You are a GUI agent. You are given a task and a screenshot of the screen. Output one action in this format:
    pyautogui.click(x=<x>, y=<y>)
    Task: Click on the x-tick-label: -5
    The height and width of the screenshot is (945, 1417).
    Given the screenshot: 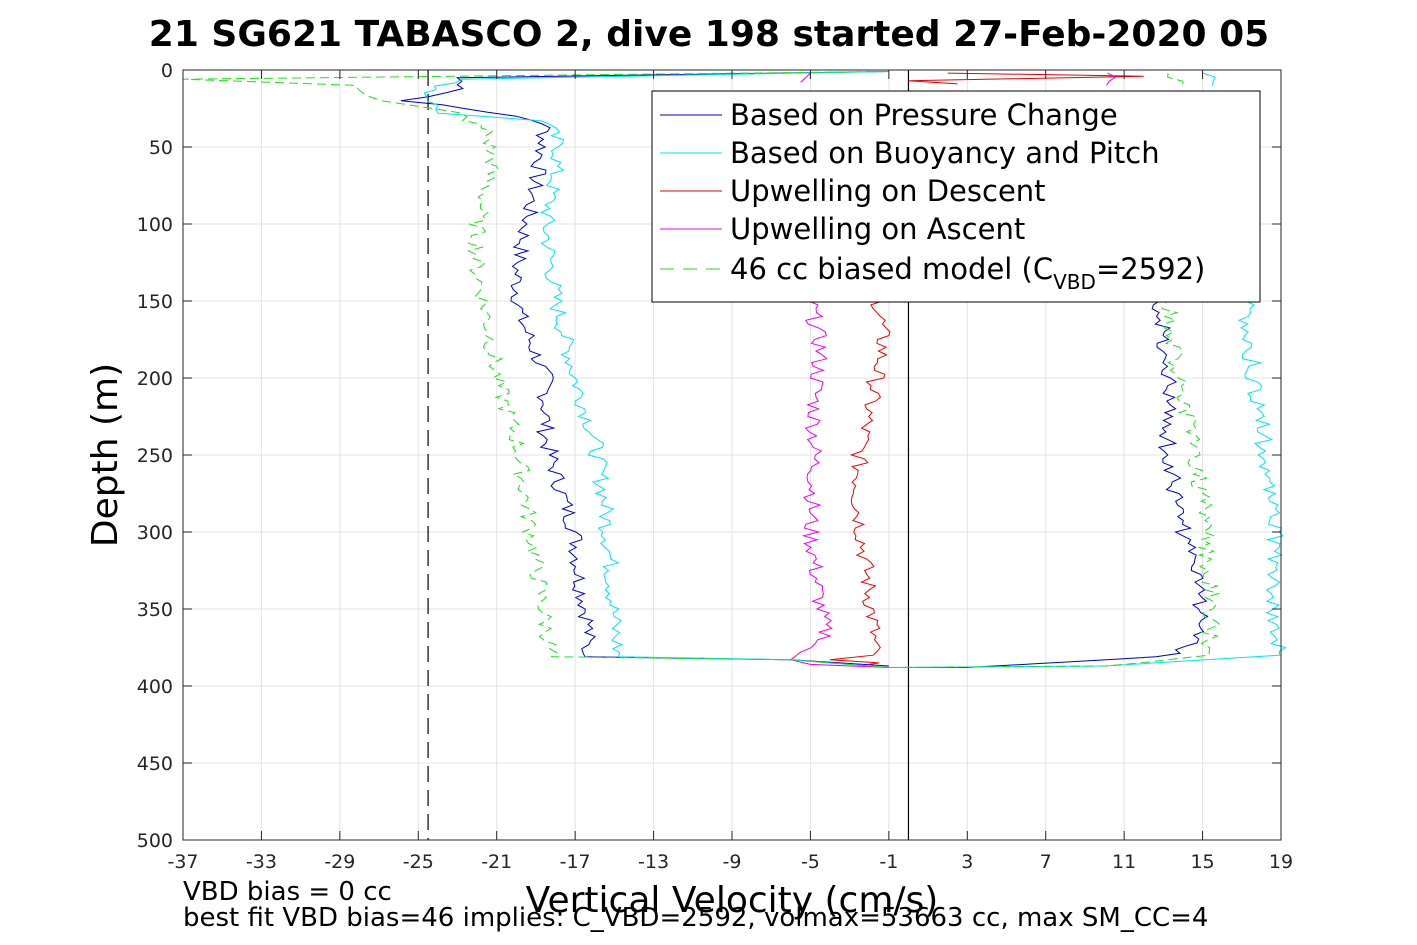 What is the action you would take?
    pyautogui.click(x=810, y=862)
    